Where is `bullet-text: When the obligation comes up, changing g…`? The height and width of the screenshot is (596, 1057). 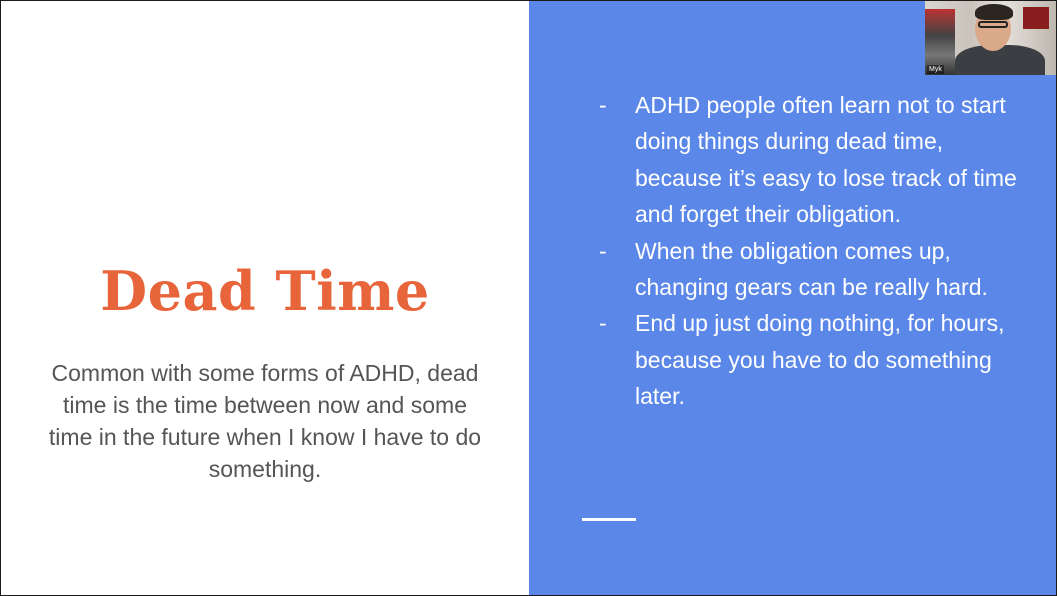 bullet-text: When the obligation comes up, changing g… is located at coordinates (811, 269).